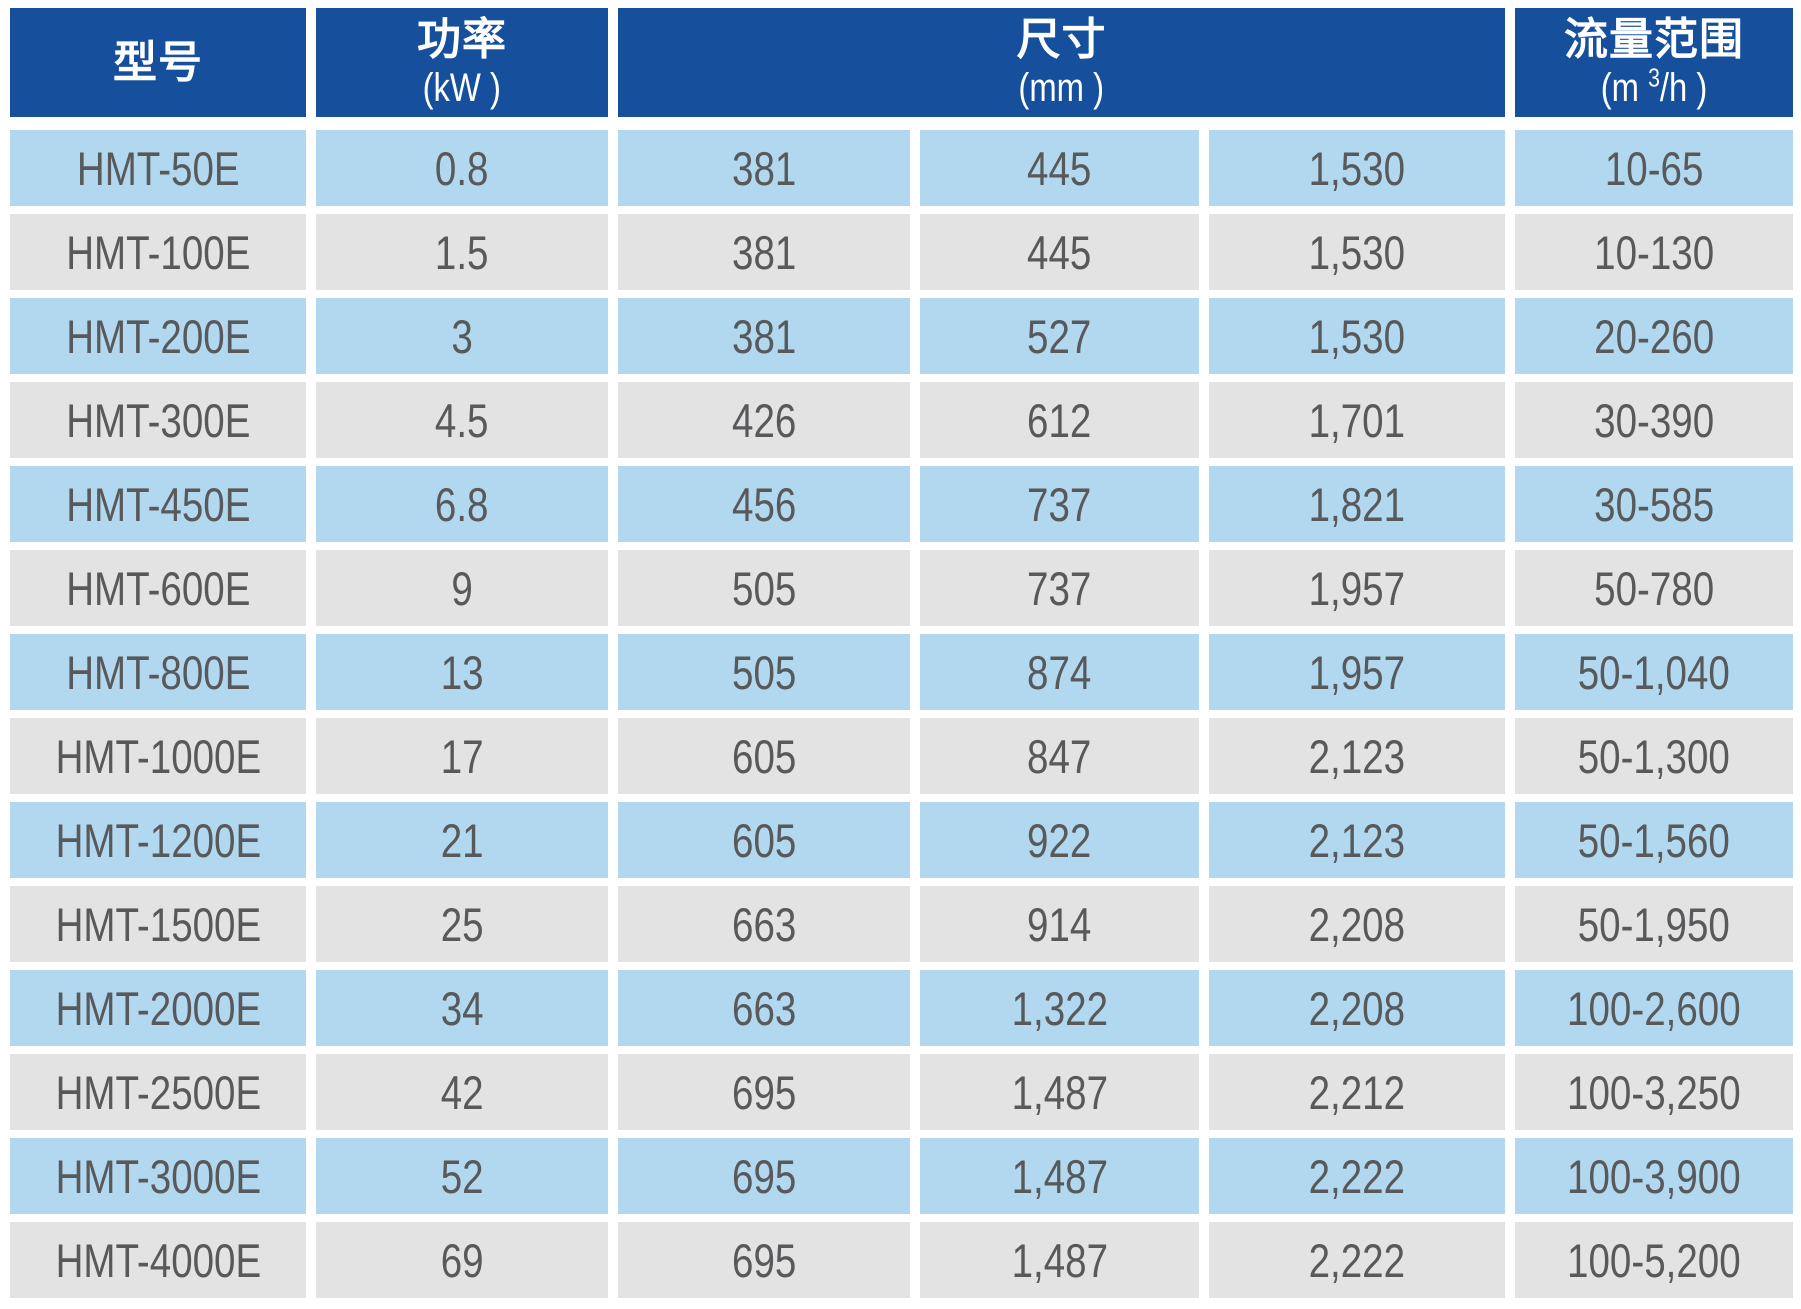 The height and width of the screenshot is (1309, 1801). I want to click on cell-value: 100-3,900, so click(1654, 1176).